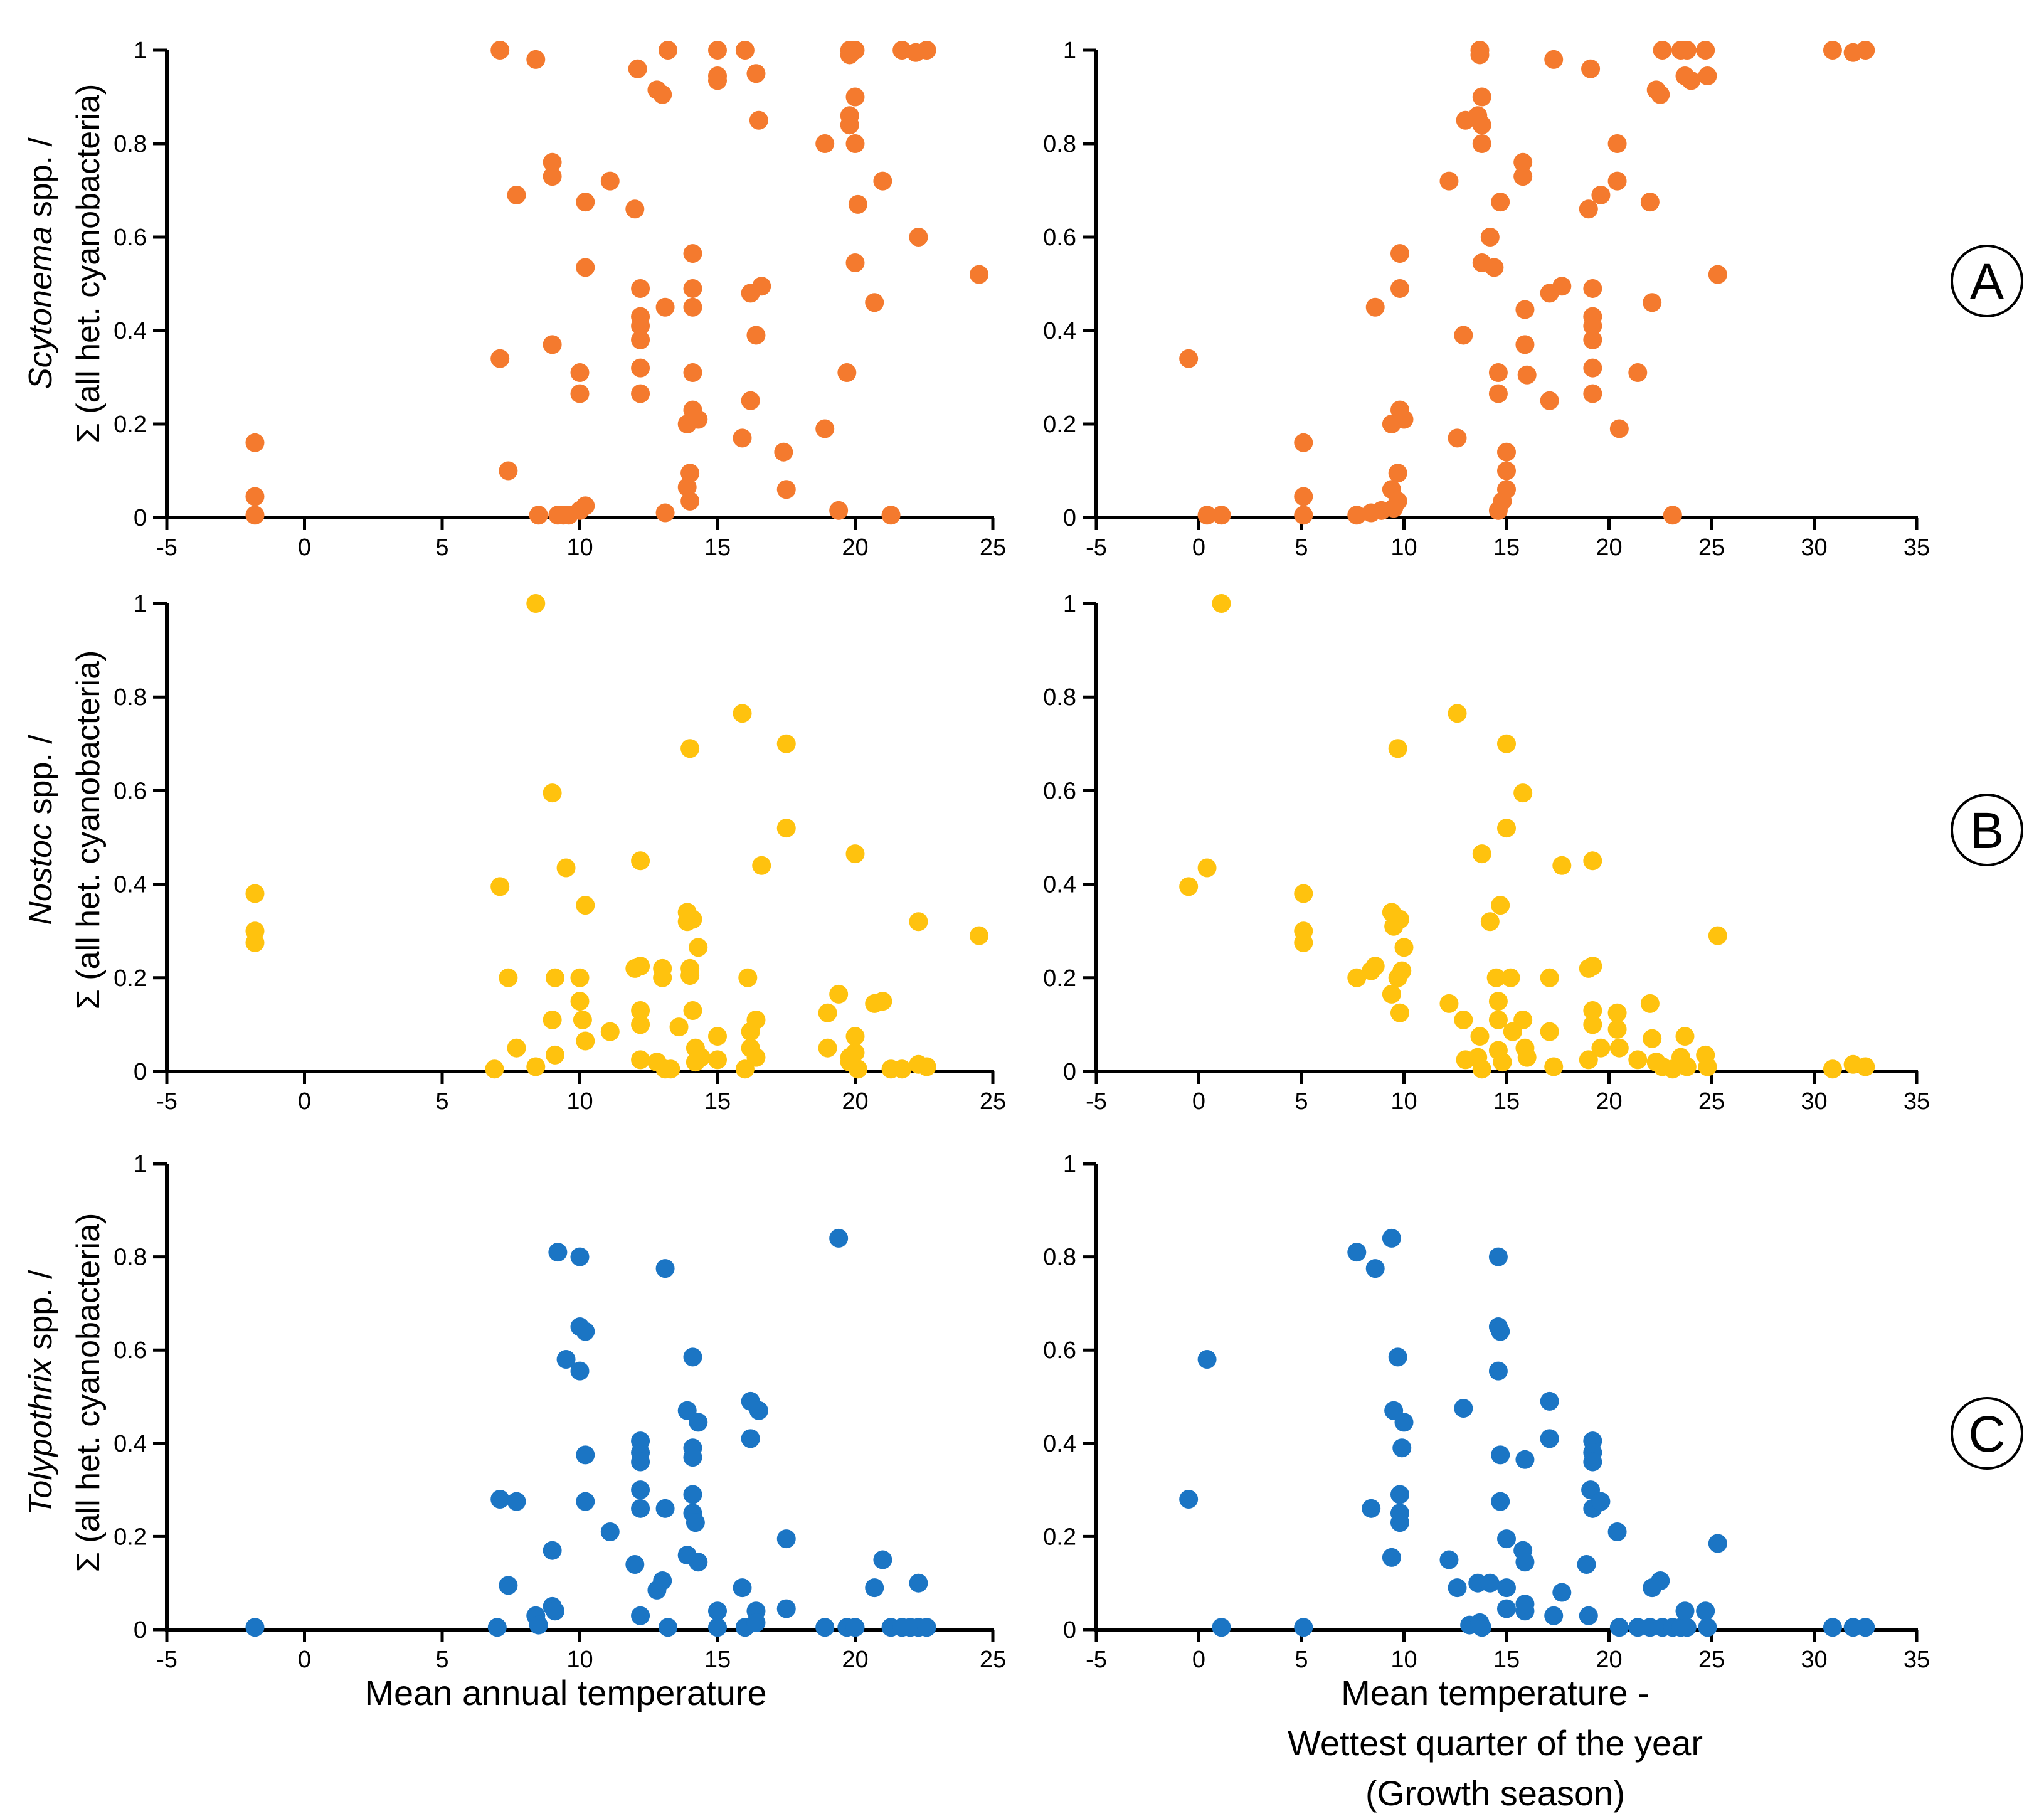 This screenshot has width=2044, height=1816. What do you see at coordinates (304, 547) in the screenshot?
I see `a-left-x-tick-label: 0` at bounding box center [304, 547].